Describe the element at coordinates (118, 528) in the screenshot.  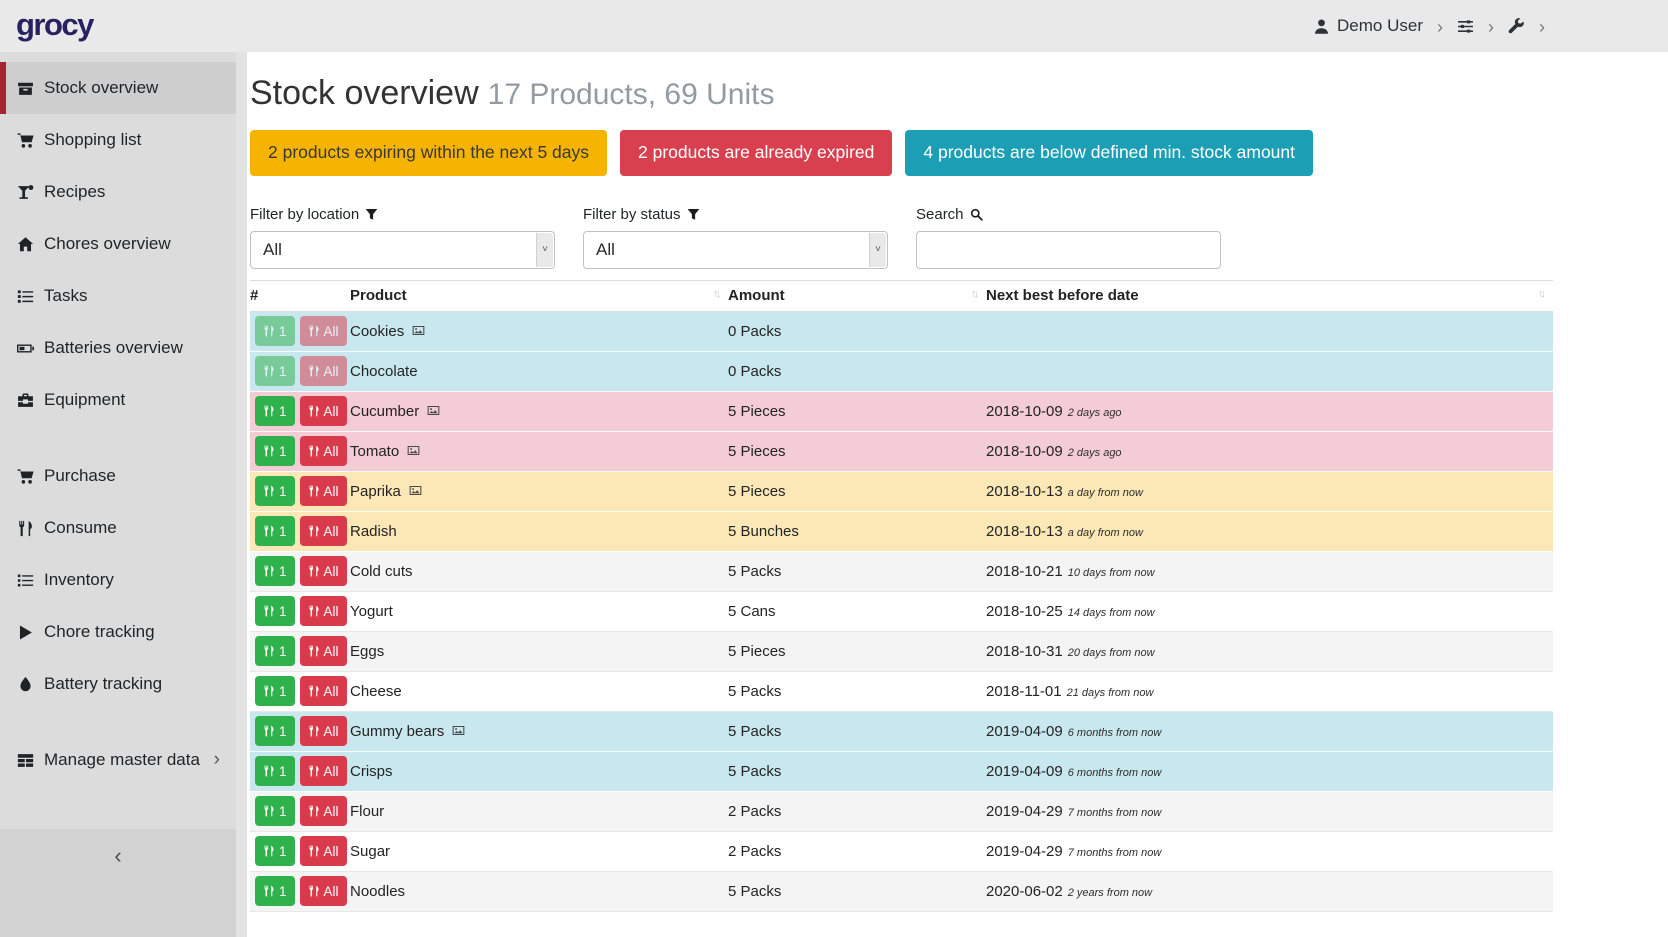
I see `sidebar-item-consume: Consume` at that location.